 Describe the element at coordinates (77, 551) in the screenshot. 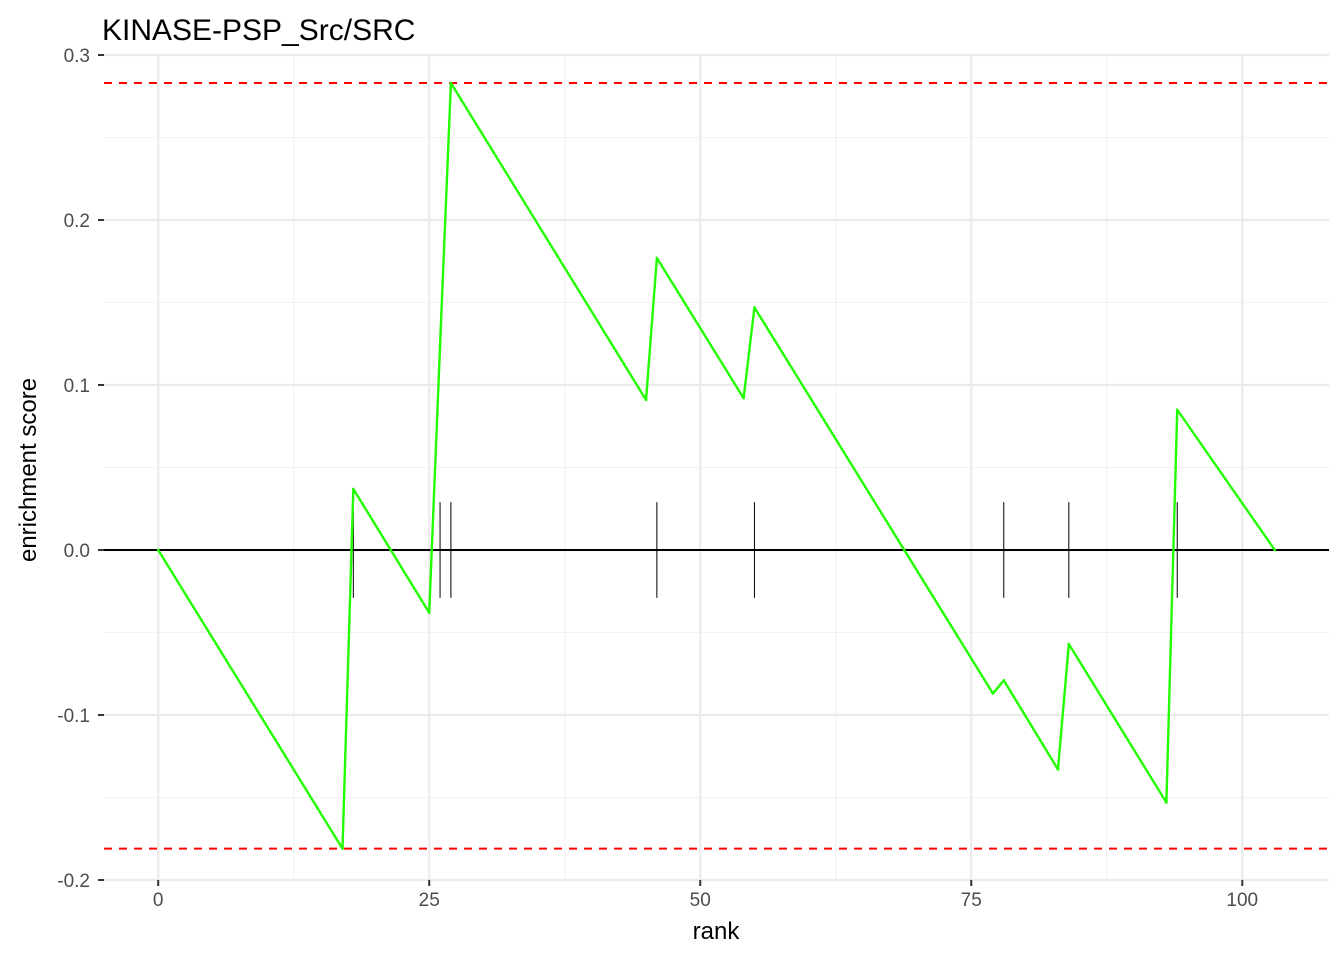

I see `y-tick-label: 0.0` at that location.